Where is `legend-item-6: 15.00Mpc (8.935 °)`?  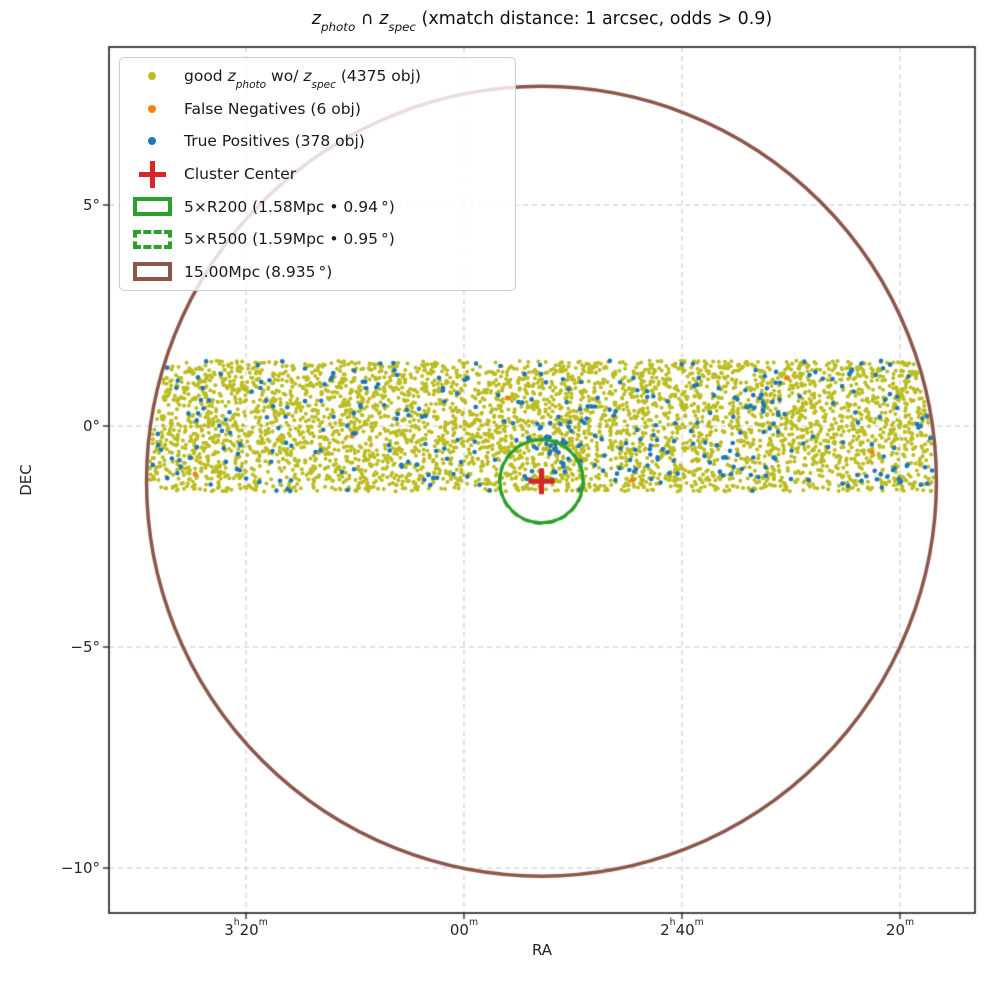 legend-item-6: 15.00Mpc (8.935 °) is located at coordinates (317, 271).